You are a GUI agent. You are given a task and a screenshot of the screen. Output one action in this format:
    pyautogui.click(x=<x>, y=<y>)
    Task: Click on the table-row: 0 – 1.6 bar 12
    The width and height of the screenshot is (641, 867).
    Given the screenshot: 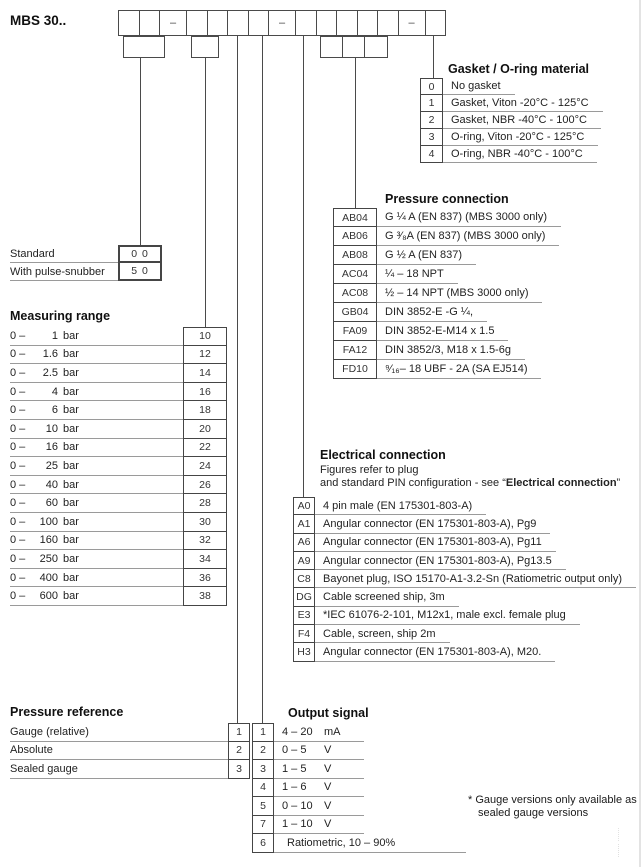 What is the action you would take?
    pyautogui.click(x=118, y=354)
    